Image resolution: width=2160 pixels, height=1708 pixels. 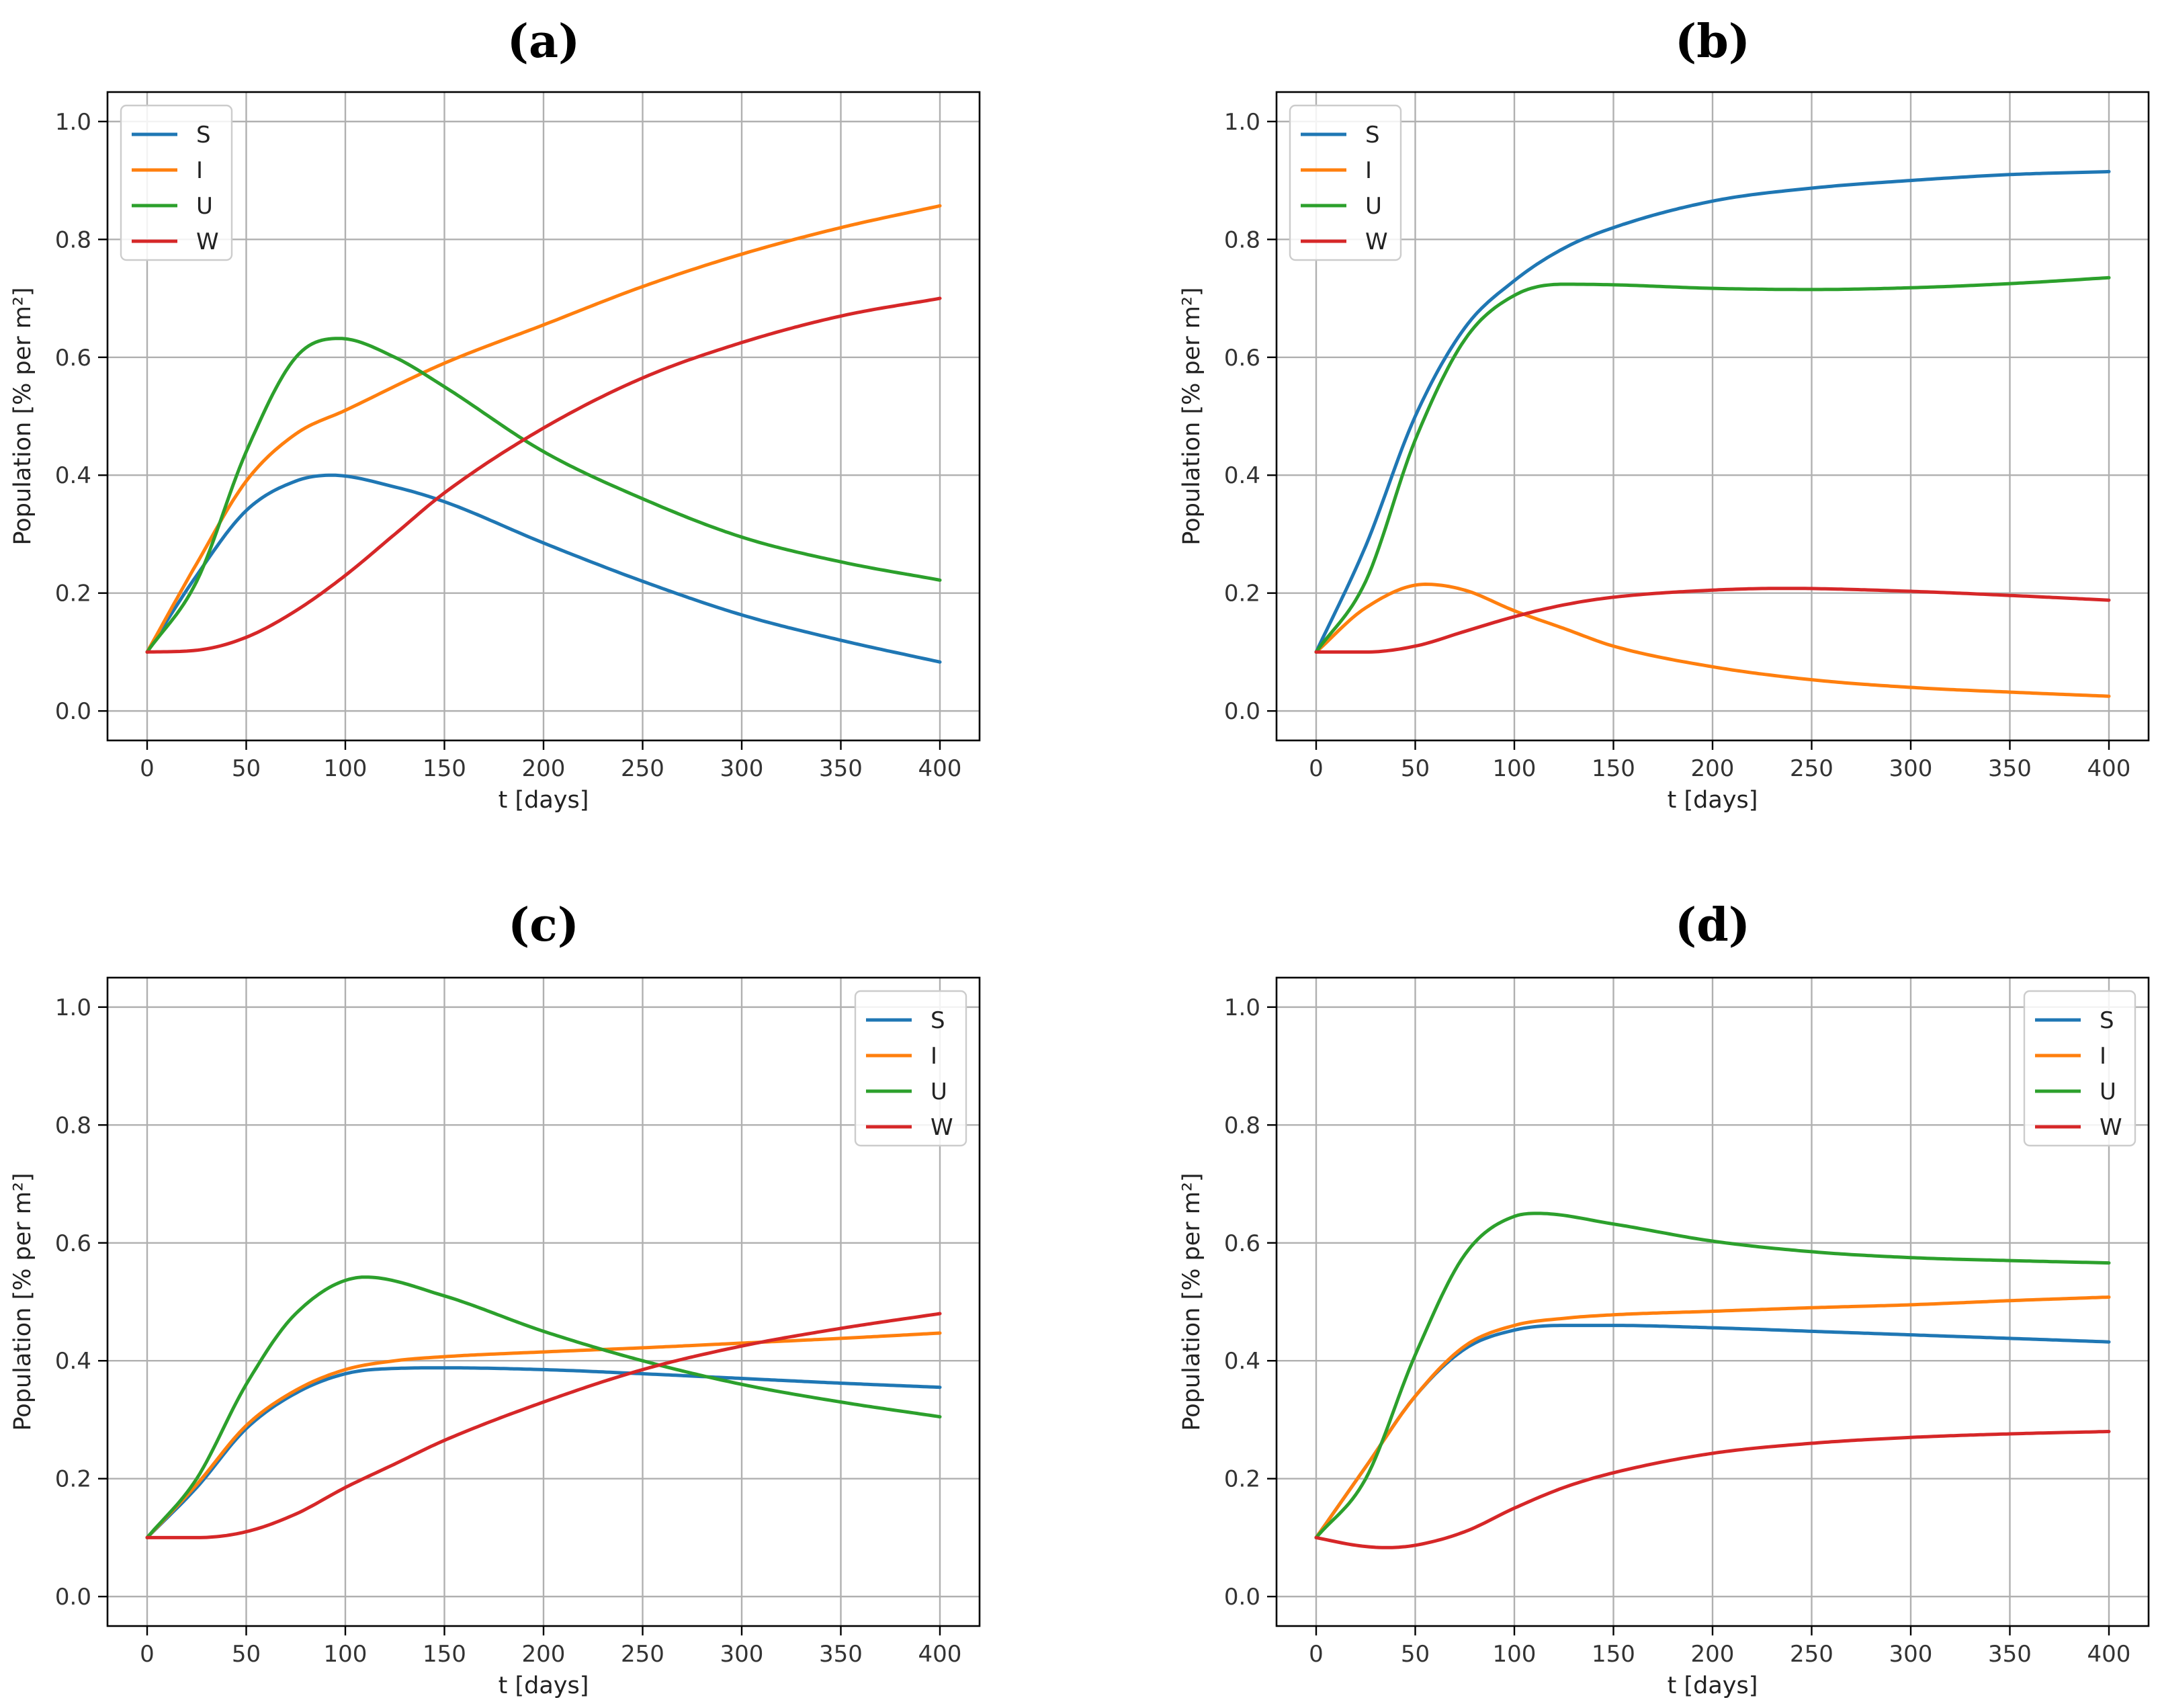 I want to click on panel-title: (c), so click(x=543, y=925).